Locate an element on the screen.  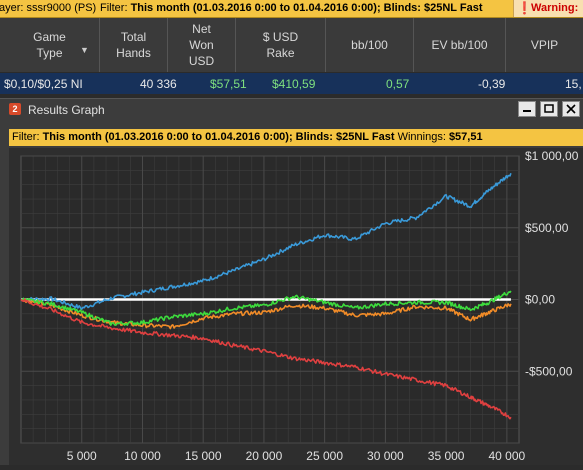
column-net-won: Net Won USD is located at coordinates (202, 45).